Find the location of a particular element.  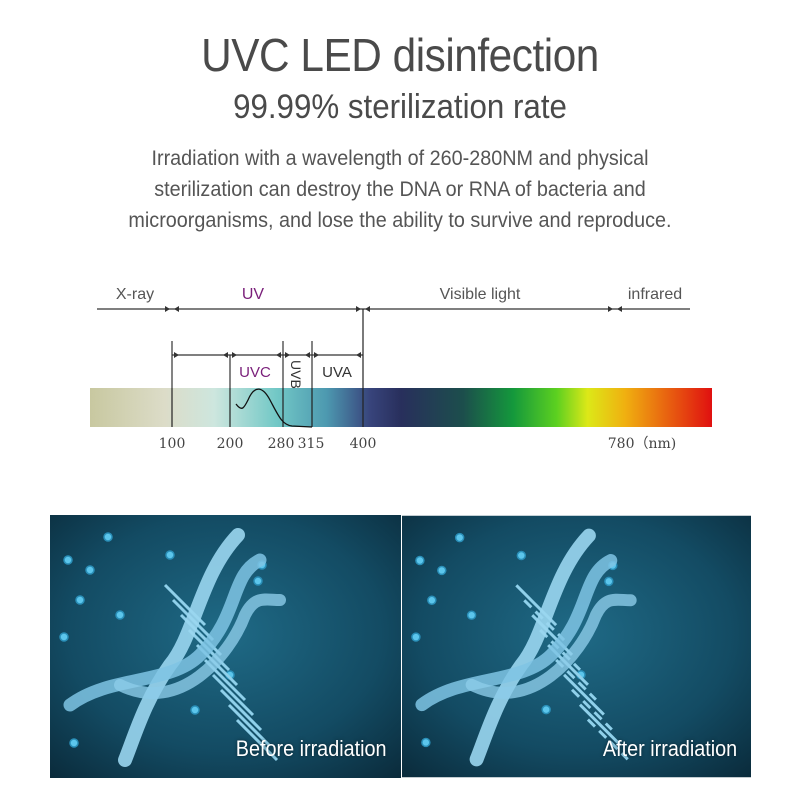

tick-200: 200 is located at coordinates (230, 444).